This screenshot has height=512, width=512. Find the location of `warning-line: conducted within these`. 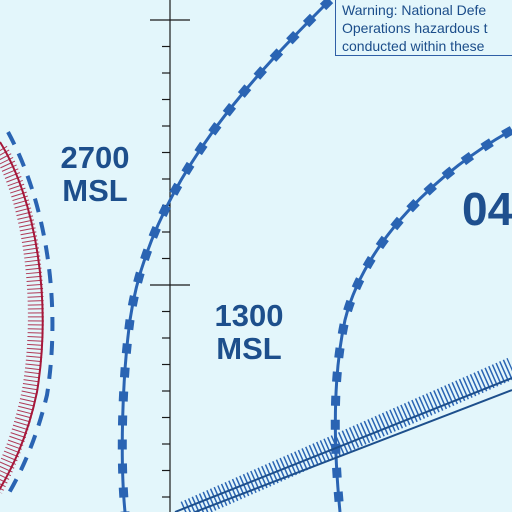

warning-line: conducted within these is located at coordinates (413, 46).